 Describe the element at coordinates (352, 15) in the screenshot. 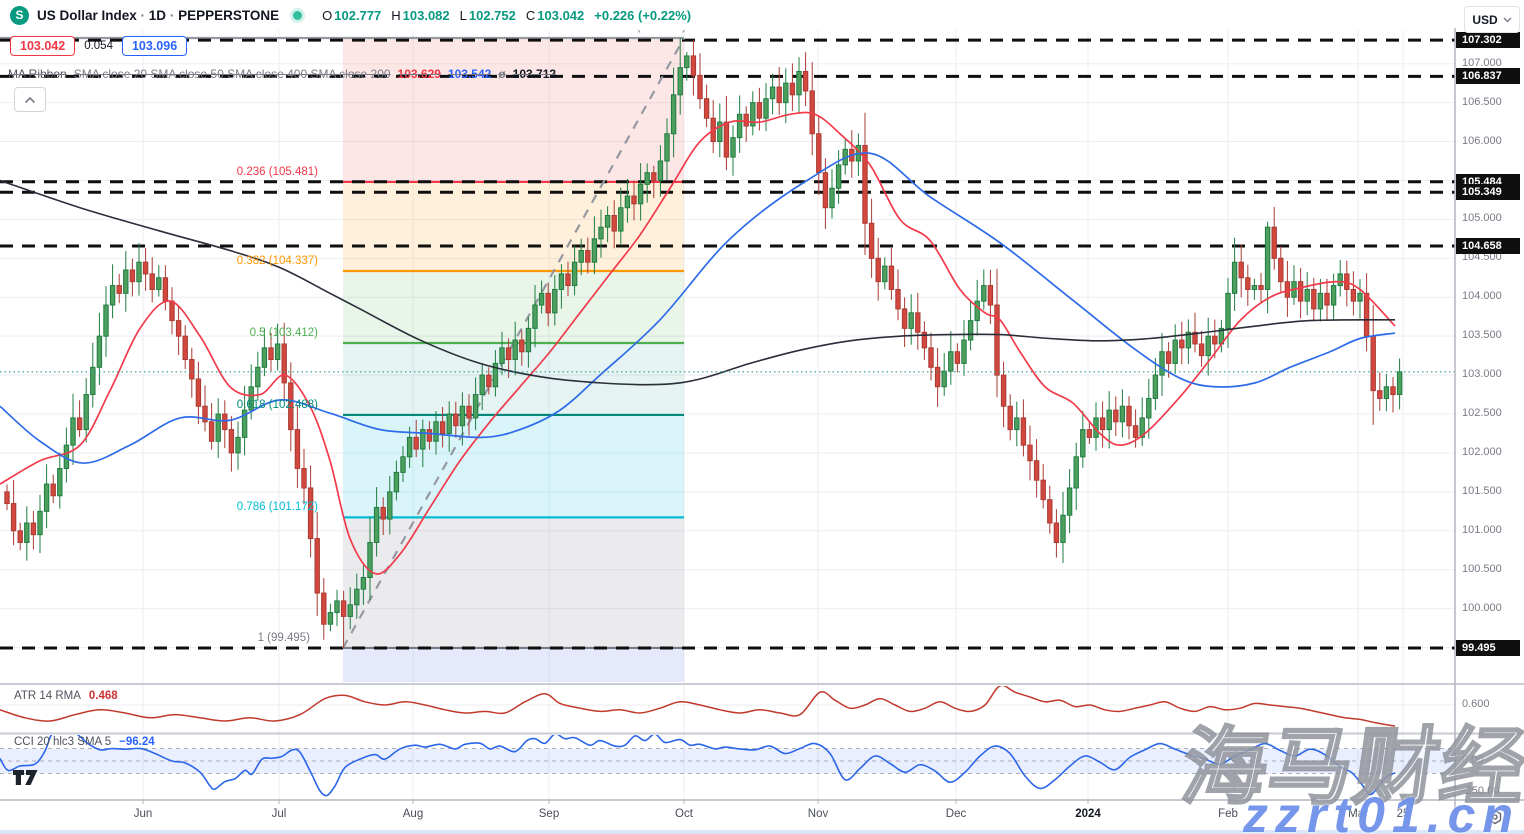

I see `ohlc-item: O 102.777` at that location.